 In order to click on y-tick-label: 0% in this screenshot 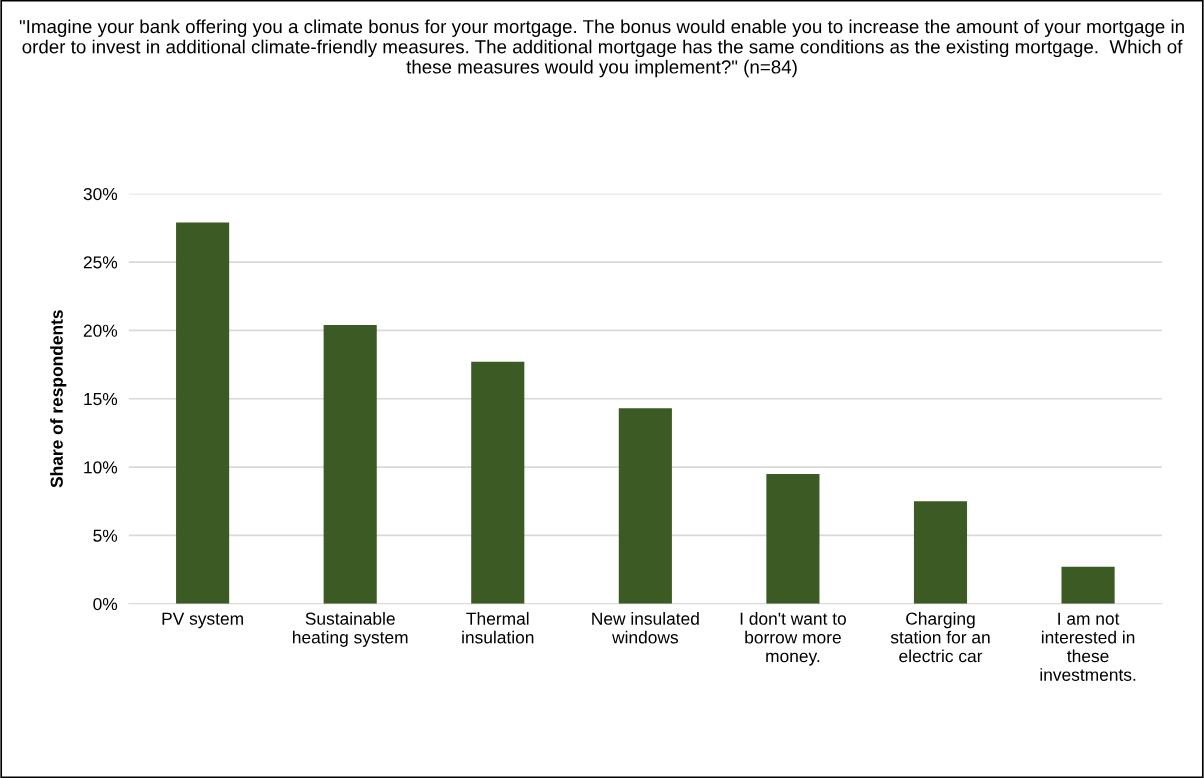, I will do `click(105, 604)`.